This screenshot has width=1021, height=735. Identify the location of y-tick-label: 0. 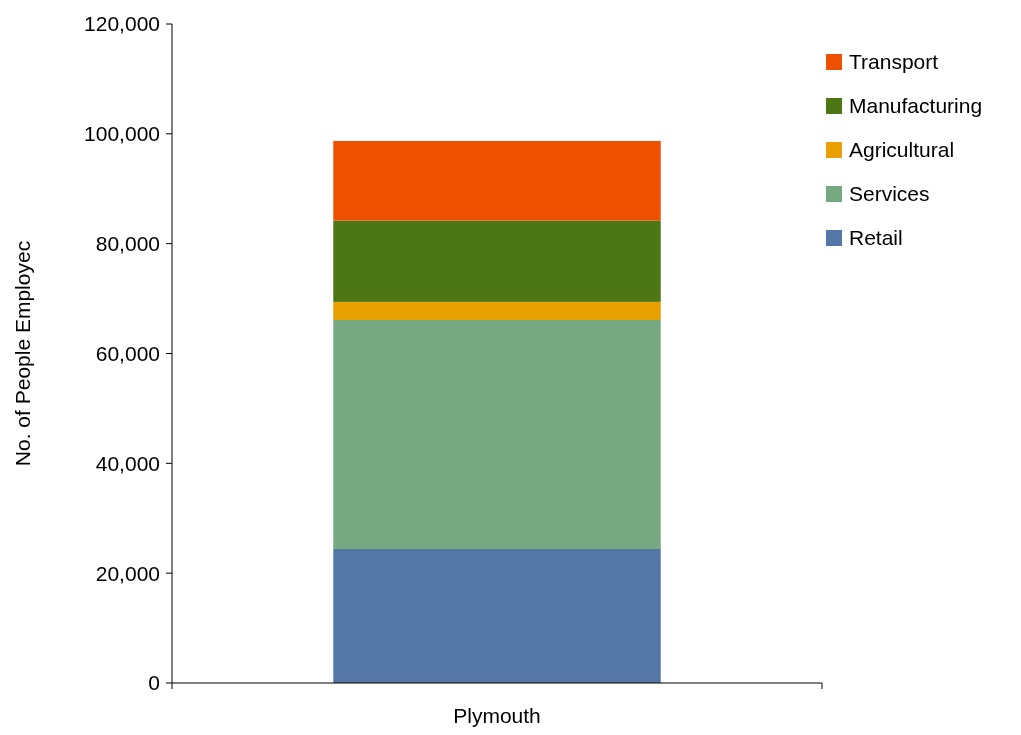
(154, 683).